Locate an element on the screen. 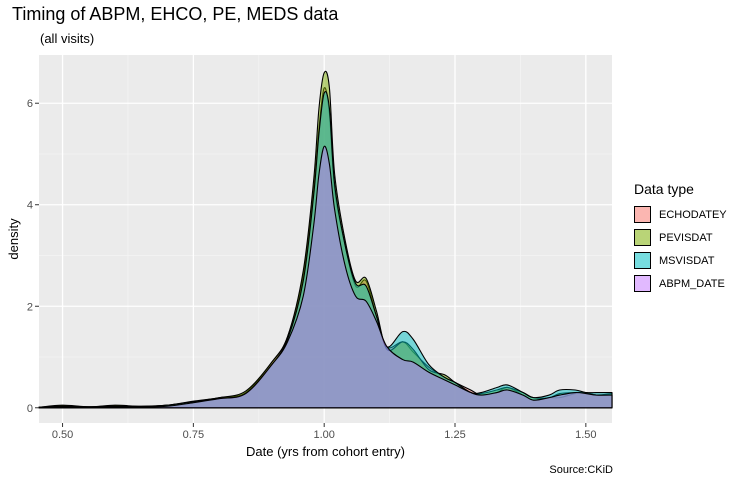  chart-title: Timing of ABPM, EHCO, PE, MEDS data is located at coordinates (175, 14).